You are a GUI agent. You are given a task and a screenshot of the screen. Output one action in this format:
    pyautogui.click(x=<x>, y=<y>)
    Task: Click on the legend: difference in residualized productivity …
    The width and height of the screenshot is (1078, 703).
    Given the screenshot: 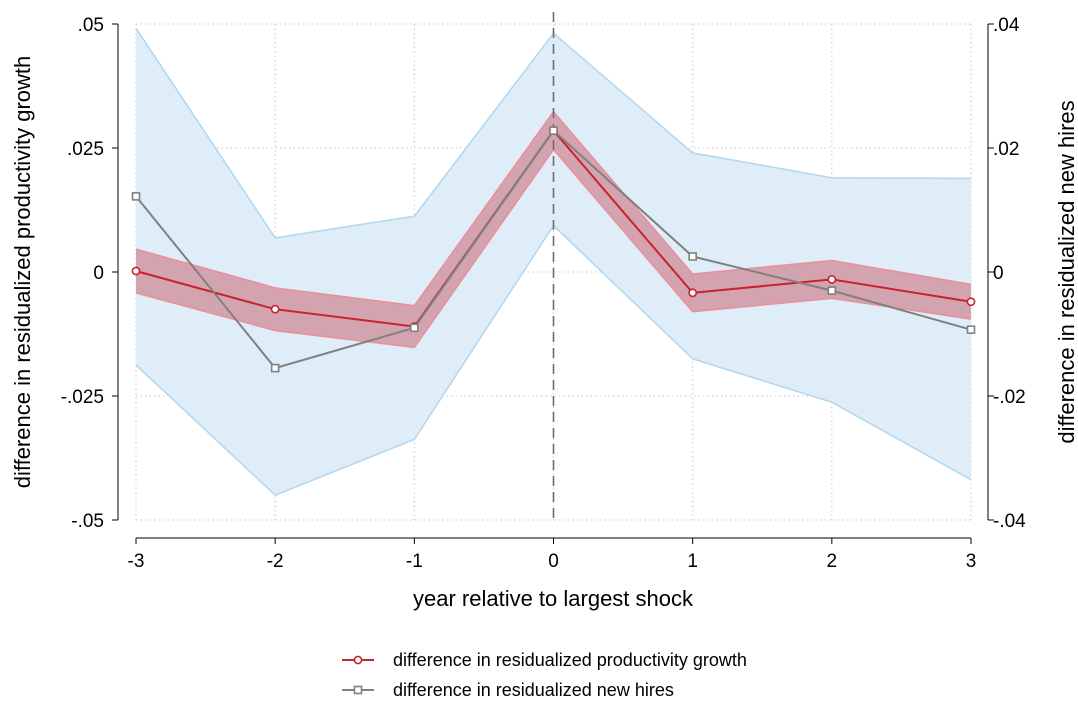 What is the action you would take?
    pyautogui.click(x=544, y=675)
    